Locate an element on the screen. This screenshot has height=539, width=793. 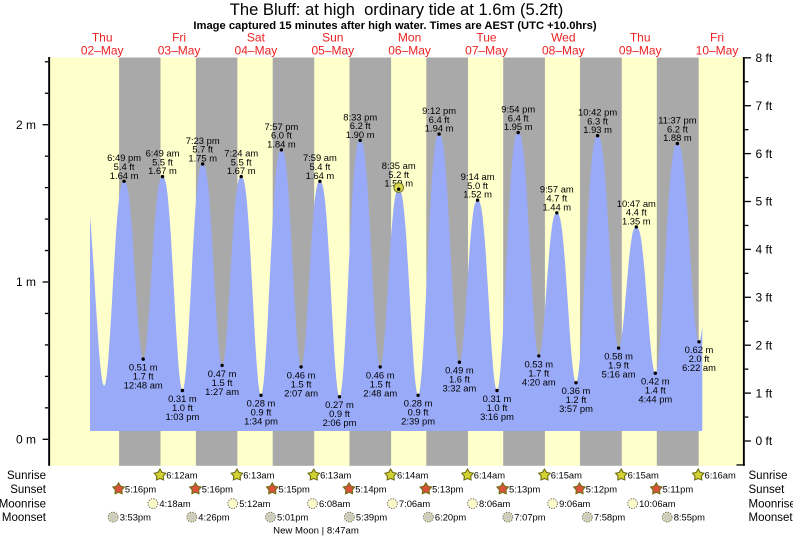
svg-text: 7:23 pm is located at coordinates (203, 140).